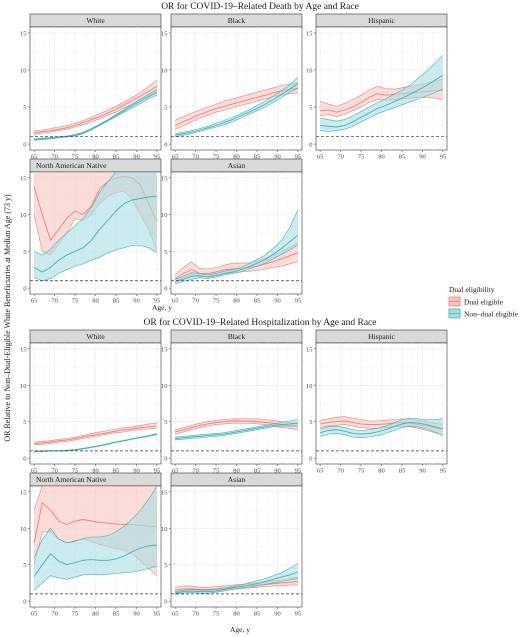 The height and width of the screenshot is (637, 520). I want to click on panel-title: Asian, so click(237, 165).